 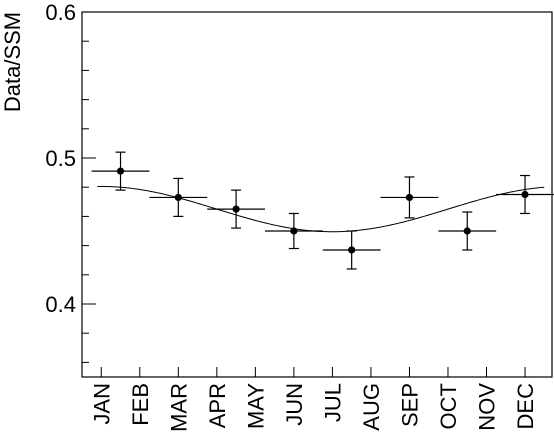 I want to click on x-tick-label: AUG, so click(x=371, y=407).